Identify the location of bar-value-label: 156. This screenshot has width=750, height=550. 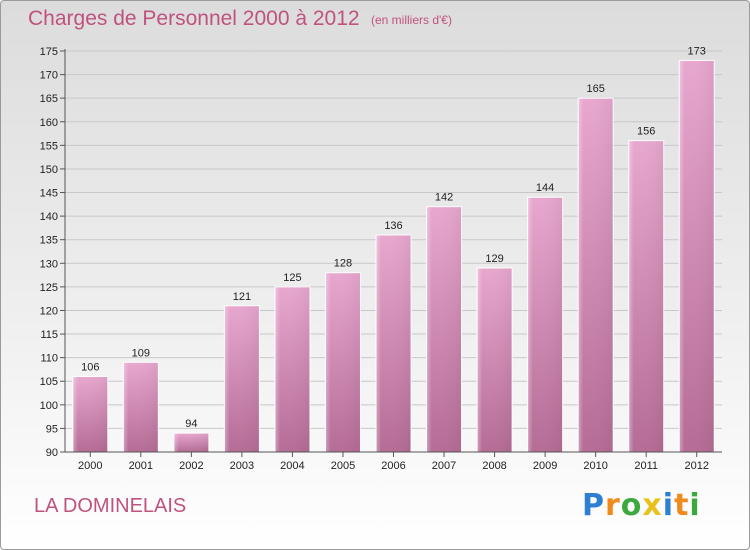
(646, 132).